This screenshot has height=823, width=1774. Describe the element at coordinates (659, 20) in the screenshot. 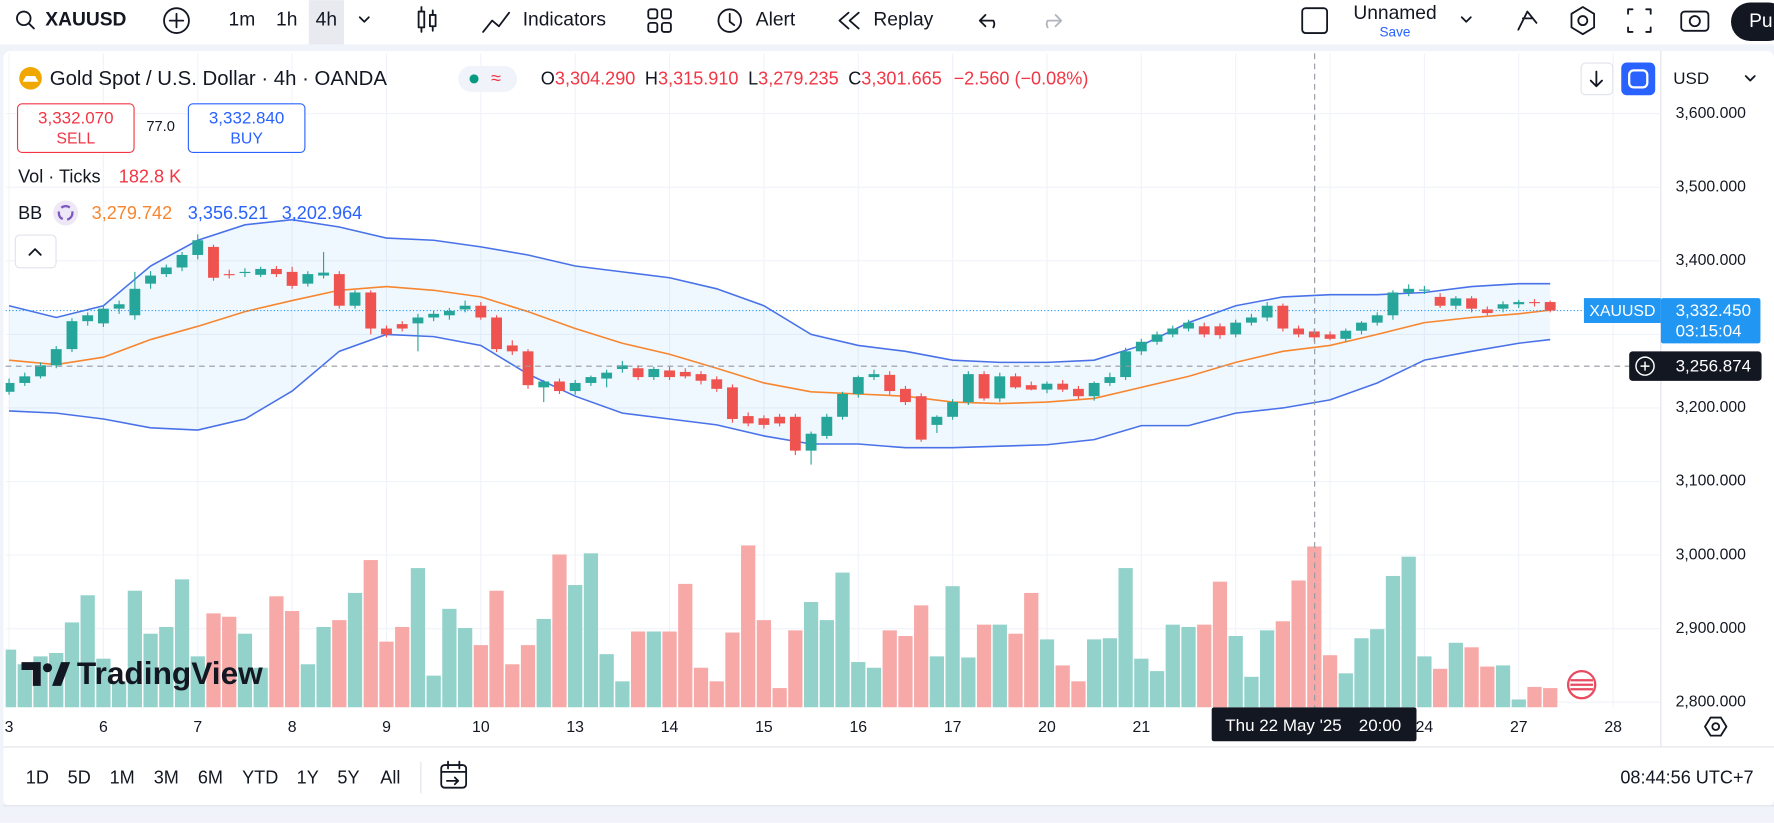

I see `templates-button` at that location.